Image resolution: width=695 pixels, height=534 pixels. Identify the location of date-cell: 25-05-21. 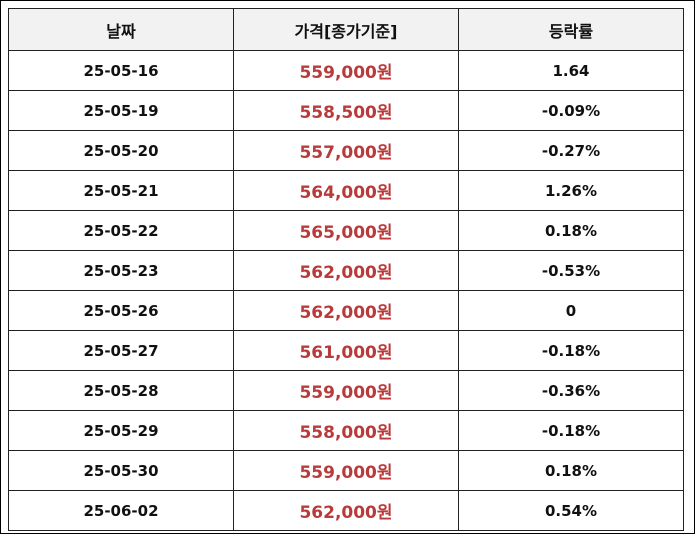
(121, 190).